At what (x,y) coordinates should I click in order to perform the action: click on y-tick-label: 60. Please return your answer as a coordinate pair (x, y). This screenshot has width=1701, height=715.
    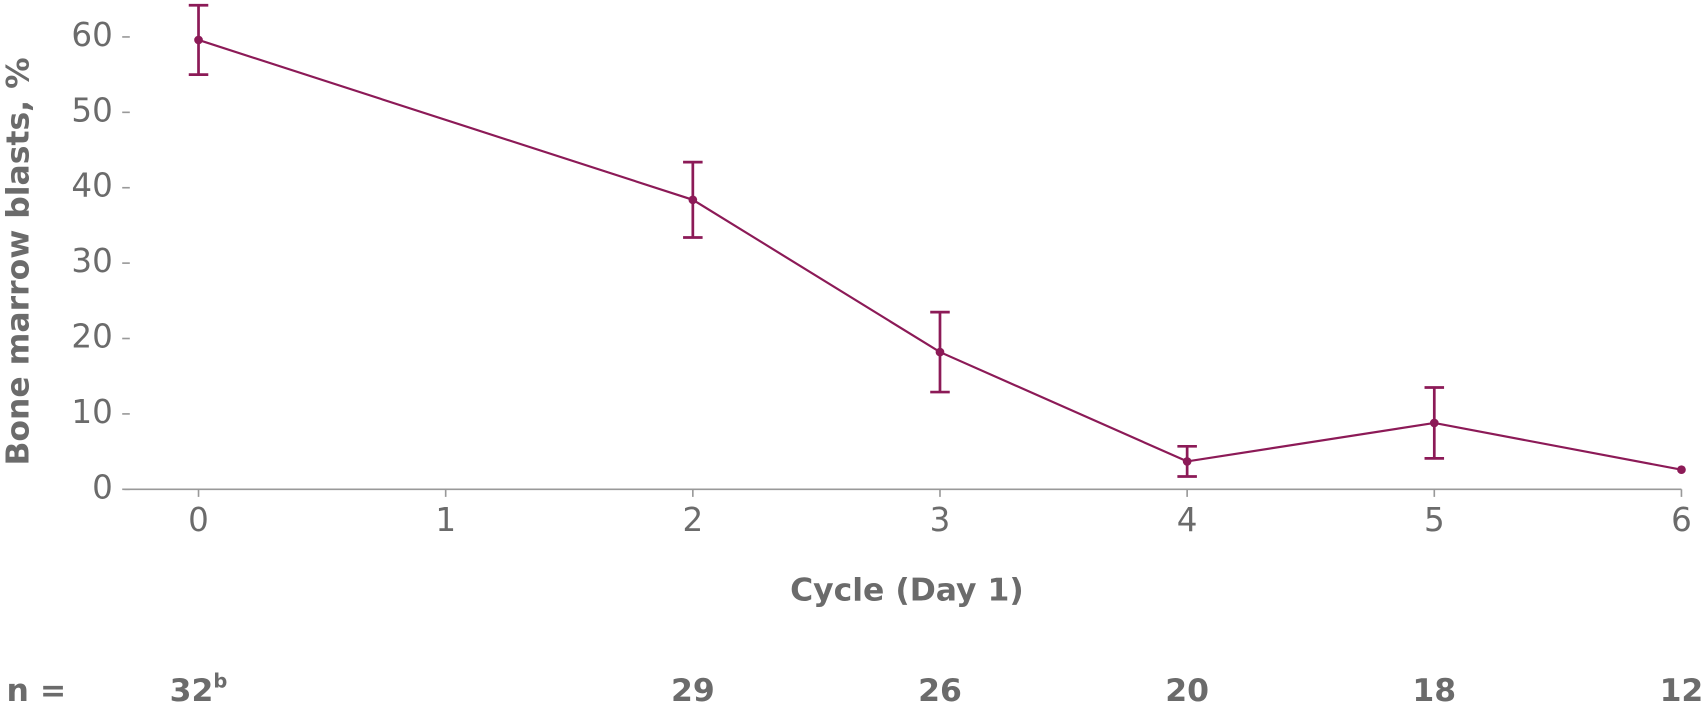
    Looking at the image, I should click on (91, 35).